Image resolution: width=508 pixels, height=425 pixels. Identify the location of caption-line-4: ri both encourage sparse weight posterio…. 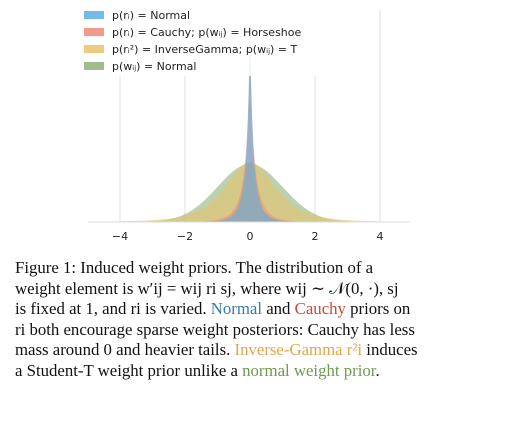
(215, 329).